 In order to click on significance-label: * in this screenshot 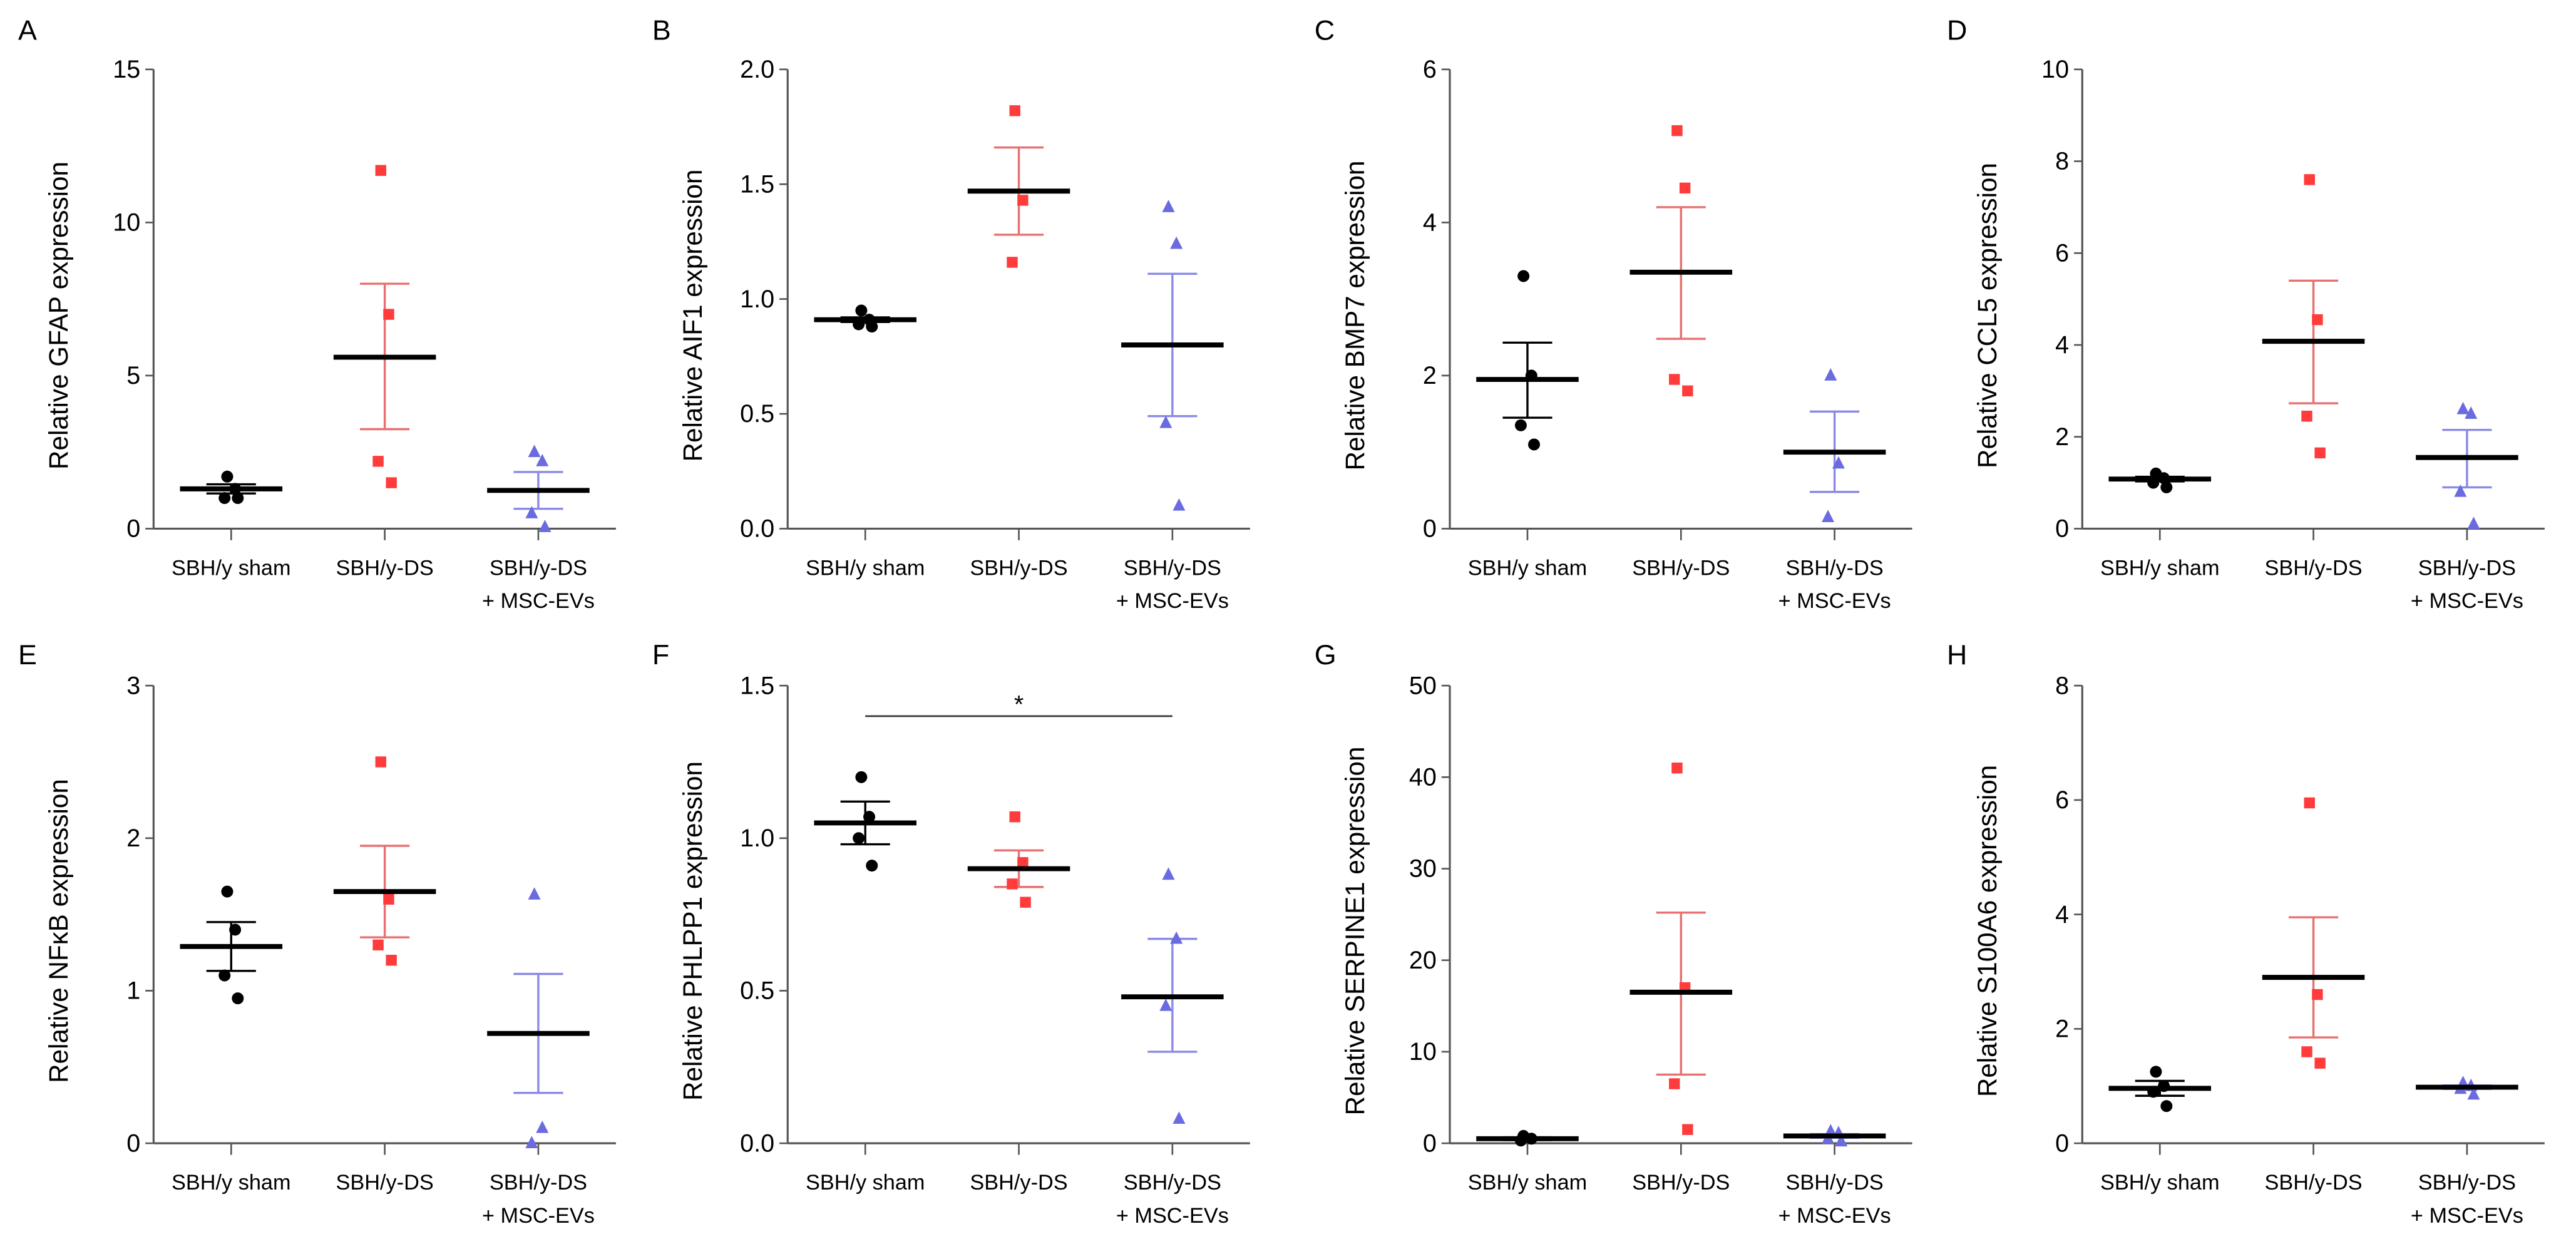, I will do `click(1019, 705)`.